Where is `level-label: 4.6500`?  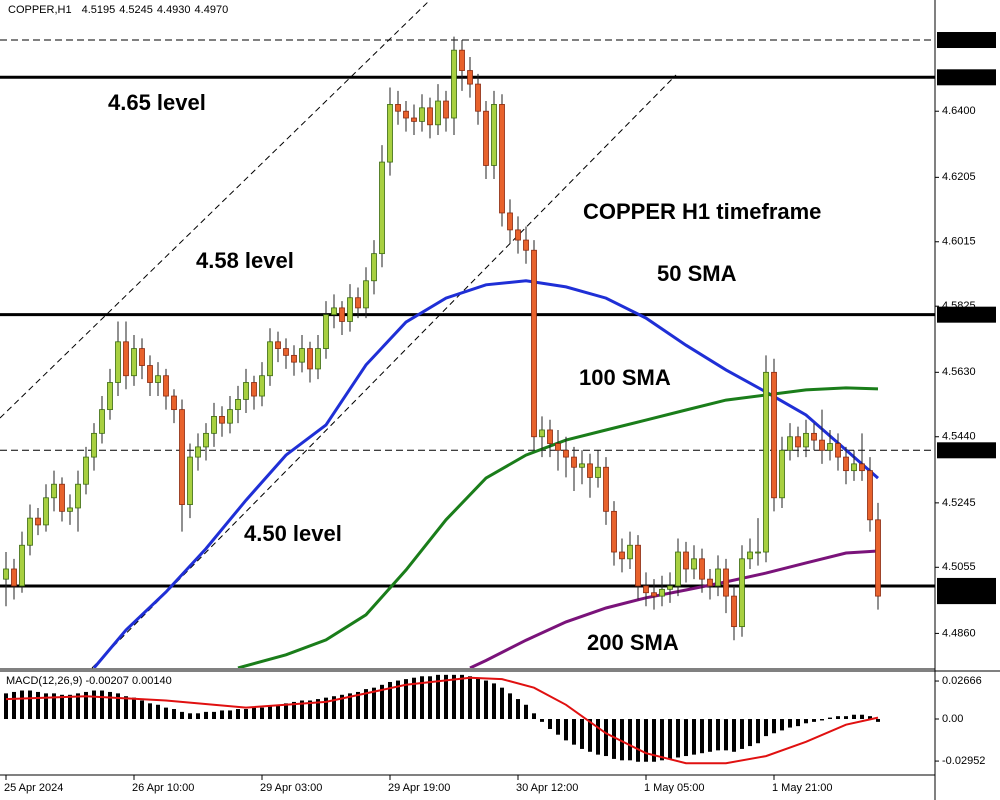
level-label: 4.6500 is located at coordinates (958, 78).